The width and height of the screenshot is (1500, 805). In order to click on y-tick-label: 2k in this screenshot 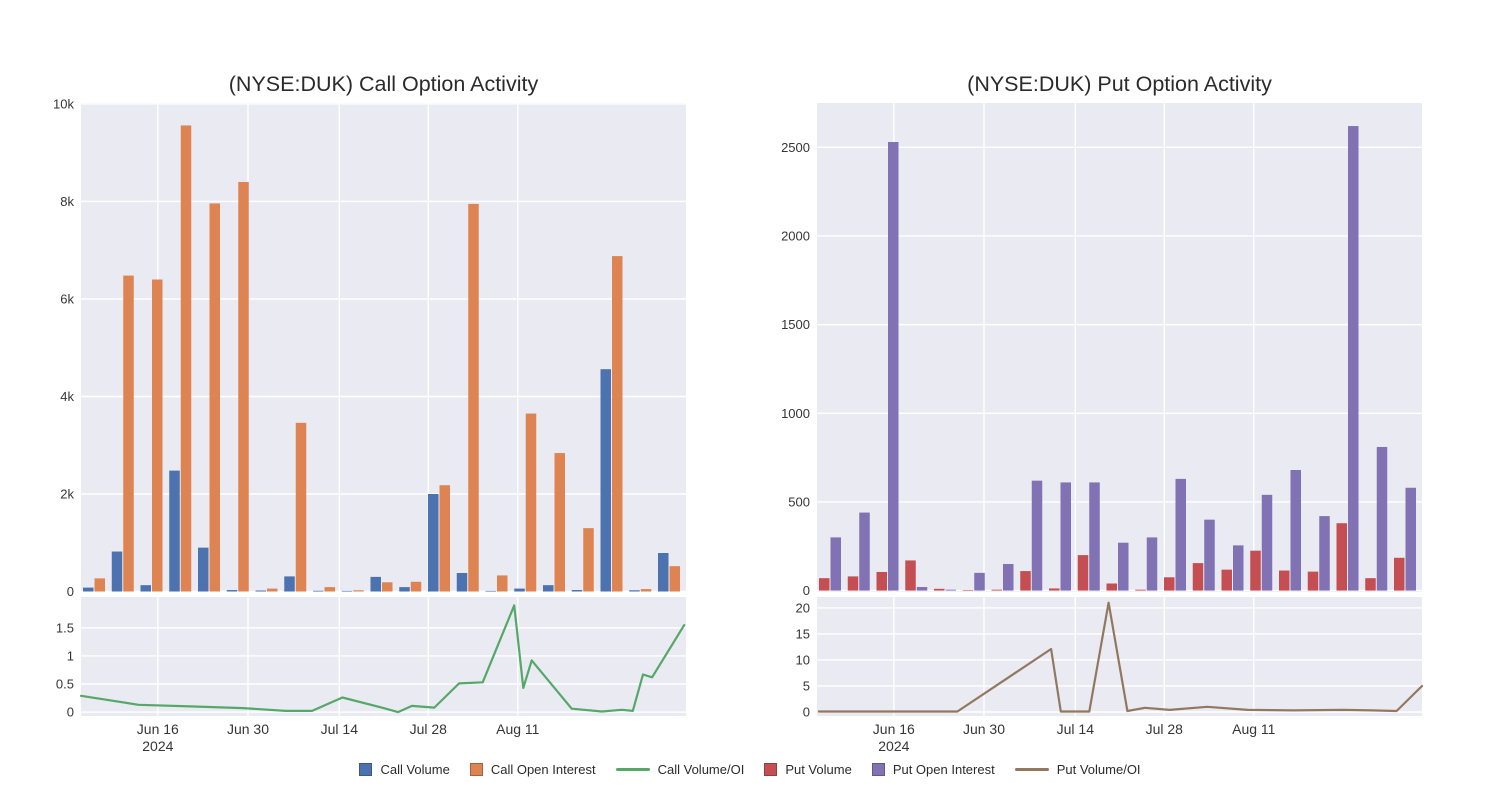, I will do `click(67, 494)`.